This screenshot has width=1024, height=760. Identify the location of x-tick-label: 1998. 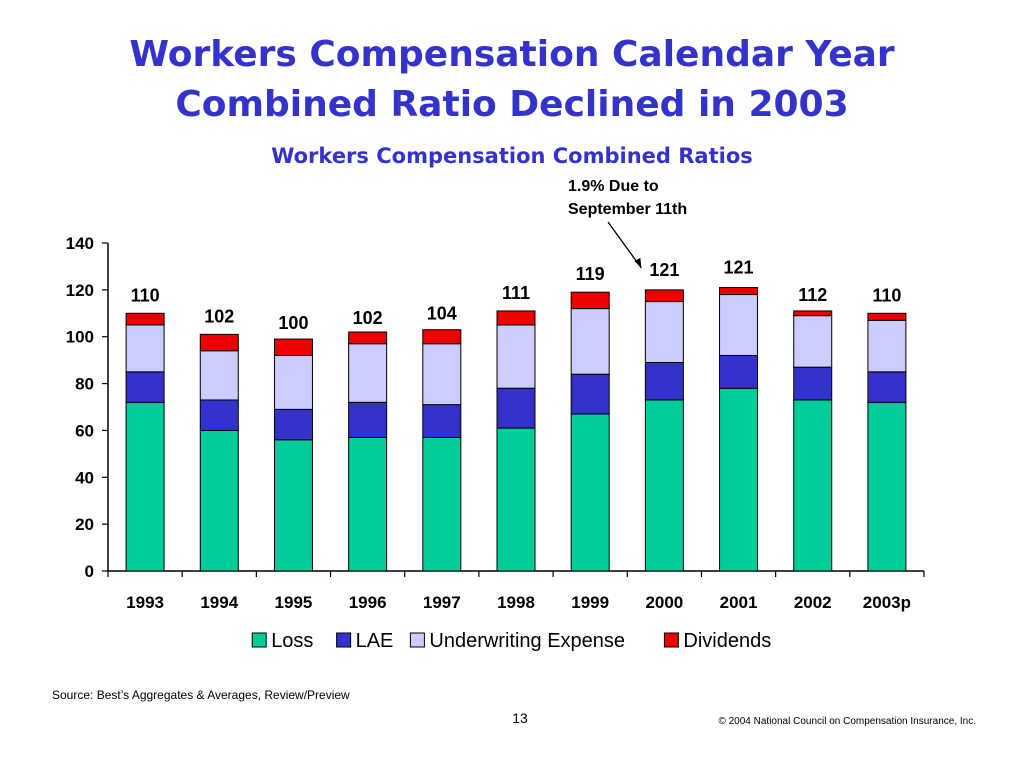
(516, 602).